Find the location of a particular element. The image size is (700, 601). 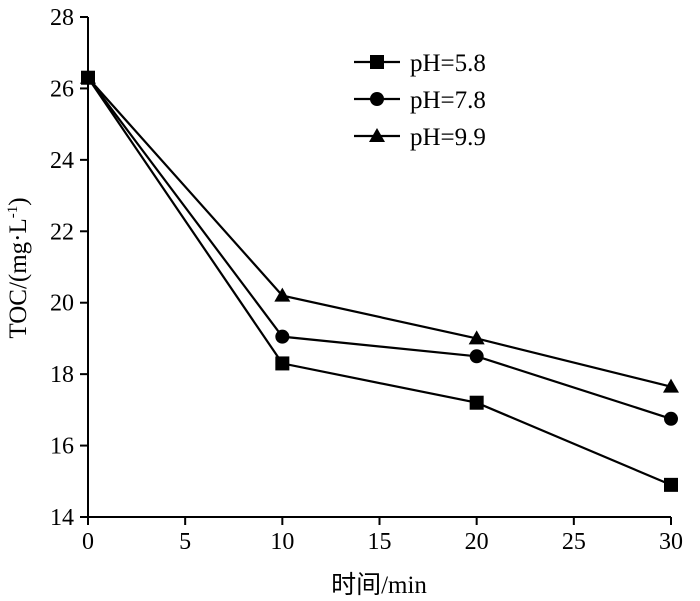

legend-marker-square is located at coordinates (377, 62).